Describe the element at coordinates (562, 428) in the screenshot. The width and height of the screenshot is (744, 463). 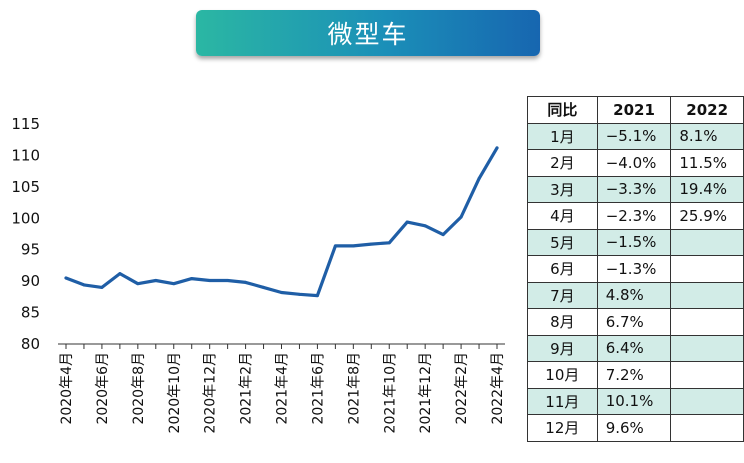
I see `month-cell: 12月` at that location.